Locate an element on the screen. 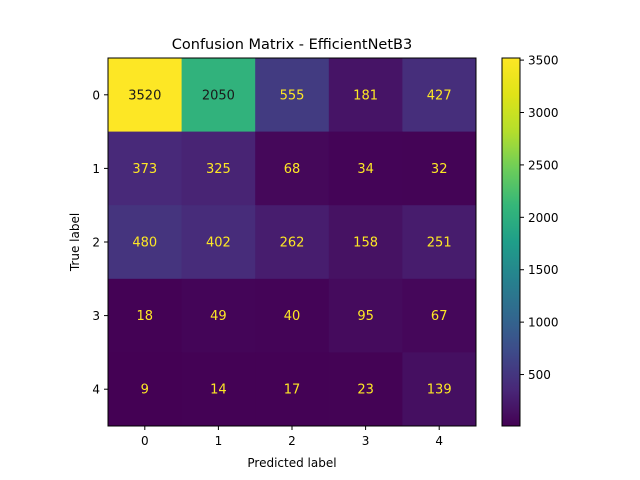 The width and height of the screenshot is (640, 480). x-tick-label: 2 is located at coordinates (292, 441).